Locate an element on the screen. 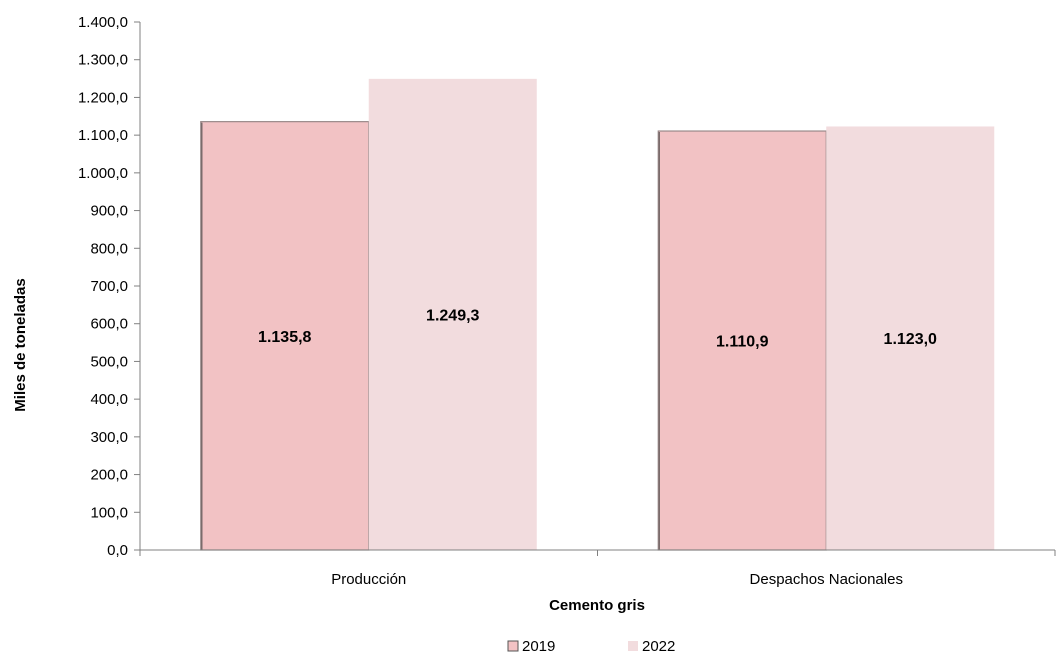 The height and width of the screenshot is (660, 1057). legend-label-2019: 2019 is located at coordinates (538, 646).